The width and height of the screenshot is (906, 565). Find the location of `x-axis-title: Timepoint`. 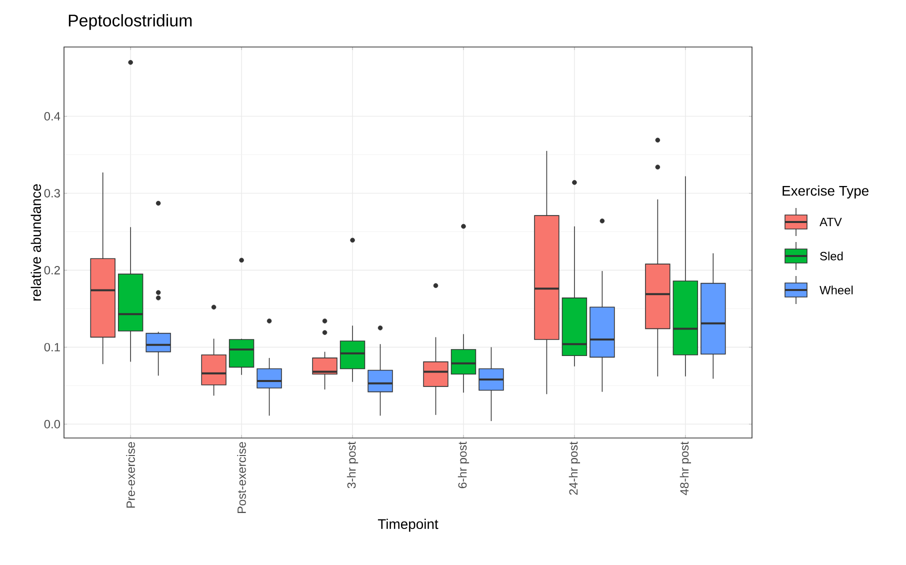

x-axis-title: Timepoint is located at coordinates (408, 525).